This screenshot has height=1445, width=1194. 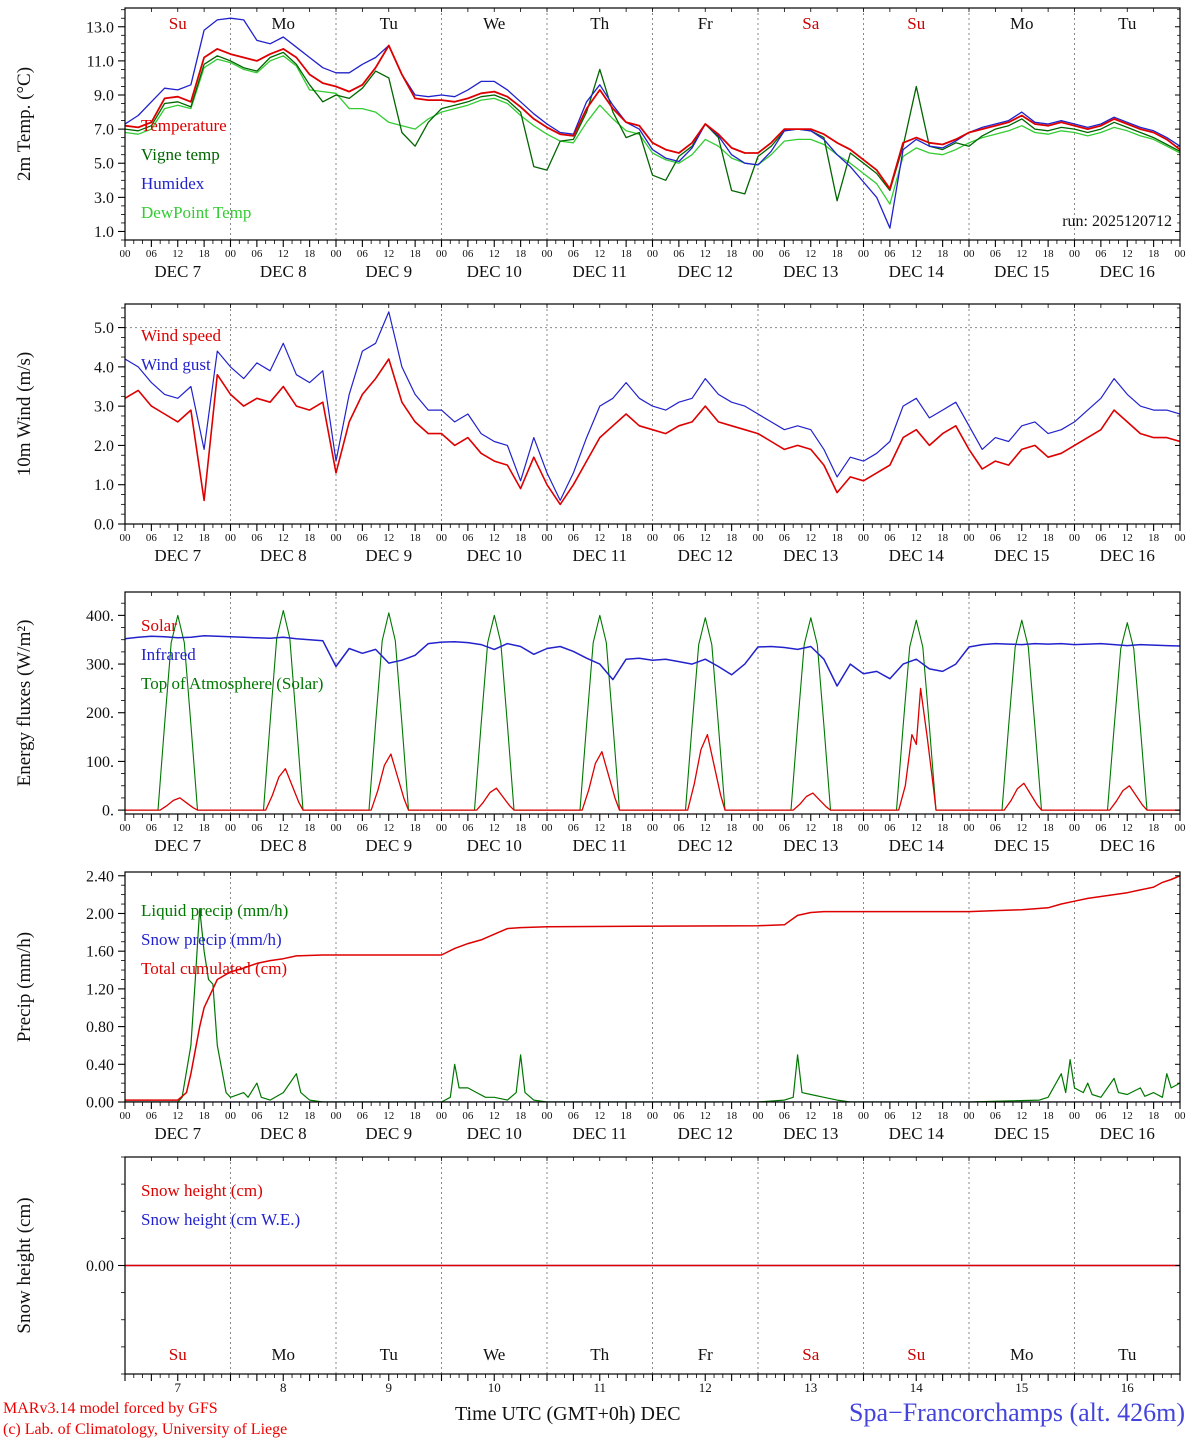 What do you see at coordinates (104, 446) in the screenshot?
I see `y-tick-label: 2.0` at bounding box center [104, 446].